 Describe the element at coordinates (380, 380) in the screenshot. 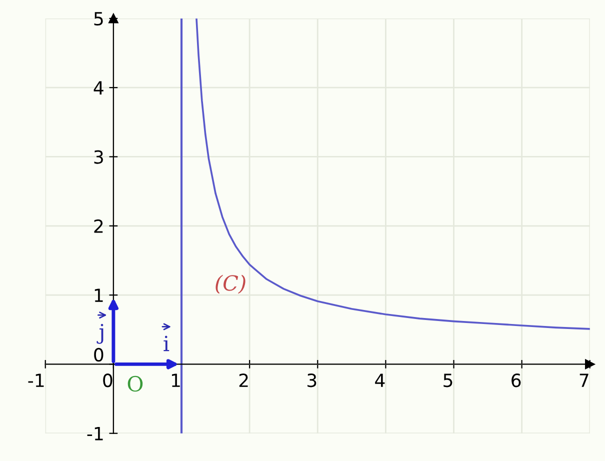

I see `x-tick-label: 4` at that location.